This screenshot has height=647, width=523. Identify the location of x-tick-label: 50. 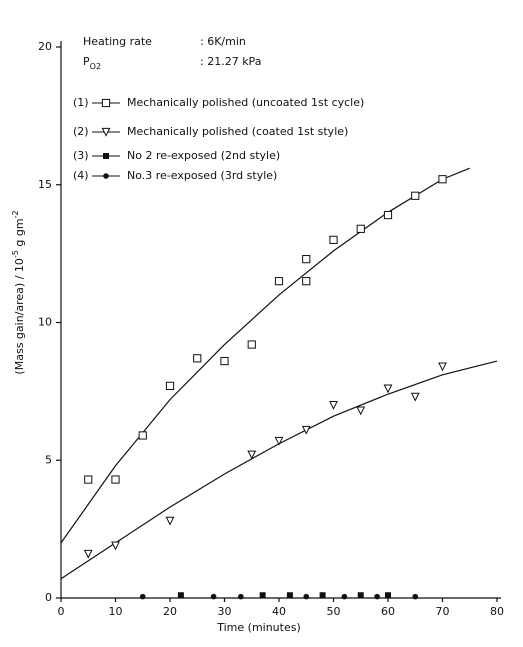
(334, 611).